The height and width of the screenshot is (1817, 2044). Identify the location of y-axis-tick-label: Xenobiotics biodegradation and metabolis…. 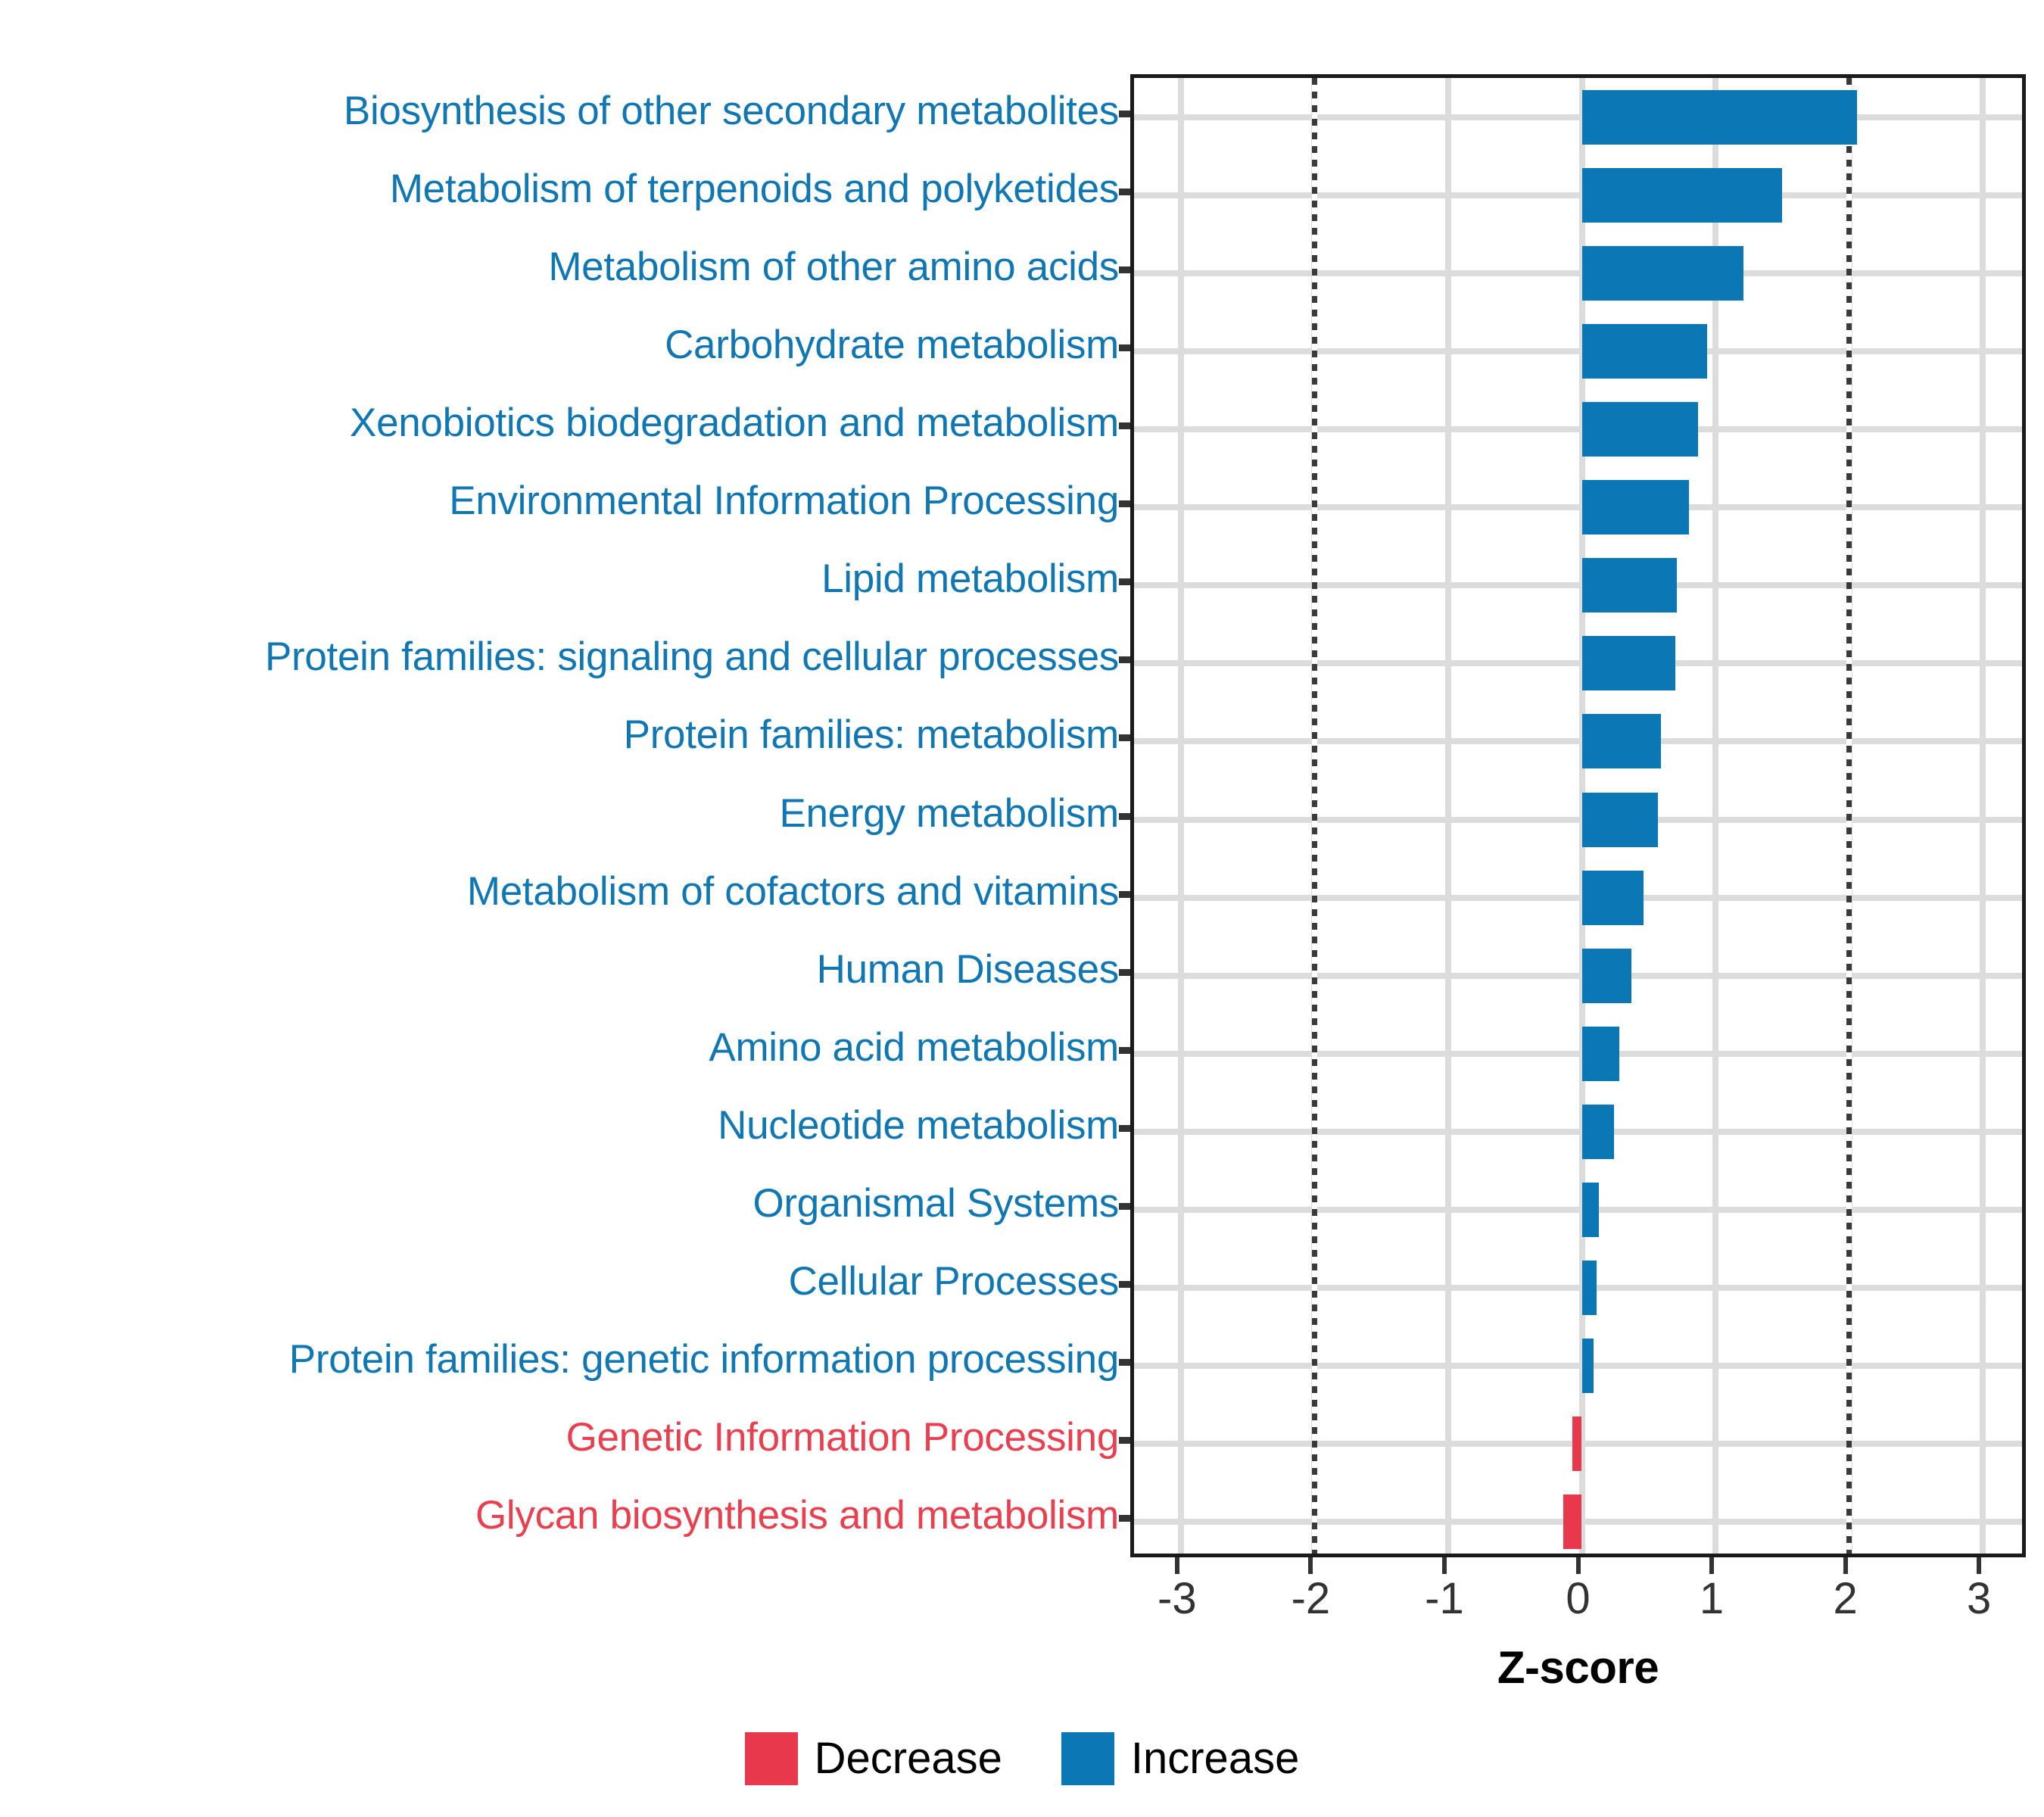
(734, 422).